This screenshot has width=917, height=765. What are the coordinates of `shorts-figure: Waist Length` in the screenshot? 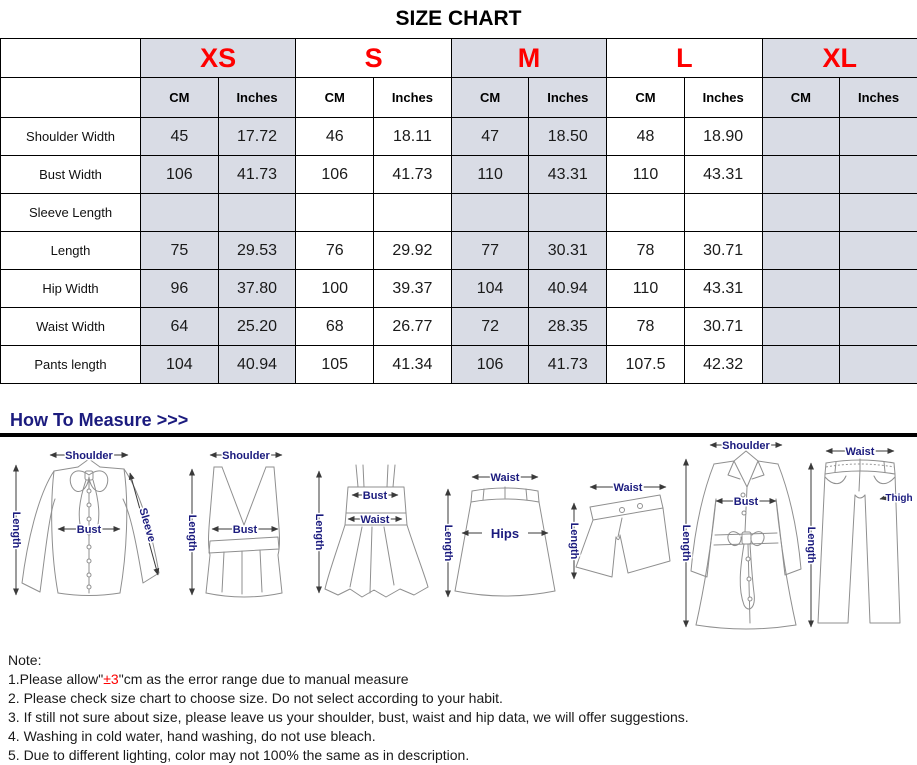 It's located at (619, 539).